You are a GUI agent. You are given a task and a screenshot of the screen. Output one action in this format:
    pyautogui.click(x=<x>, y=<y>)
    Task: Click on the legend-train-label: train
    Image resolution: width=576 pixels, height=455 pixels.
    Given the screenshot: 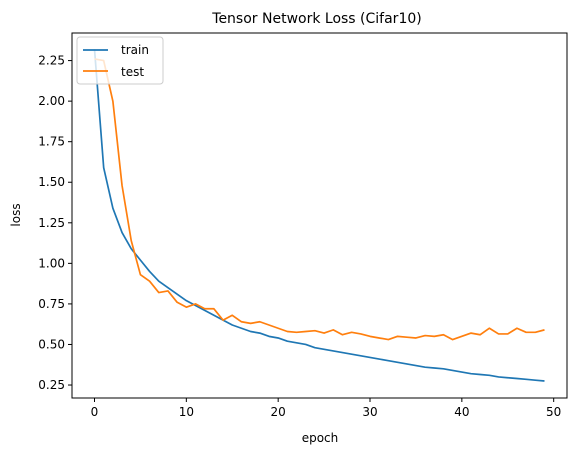 What is the action you would take?
    pyautogui.click(x=135, y=50)
    